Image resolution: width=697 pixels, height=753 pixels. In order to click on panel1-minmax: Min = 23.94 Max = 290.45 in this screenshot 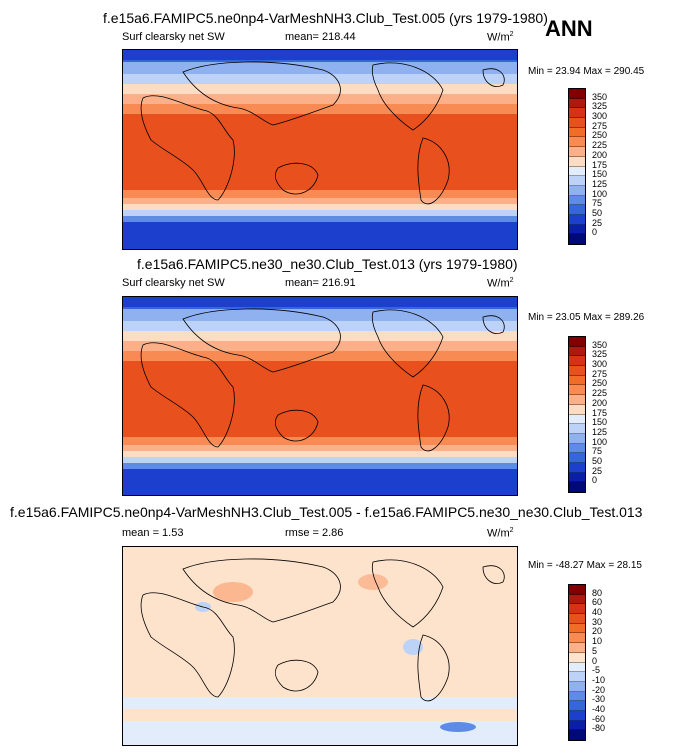, I will do `click(586, 71)`.